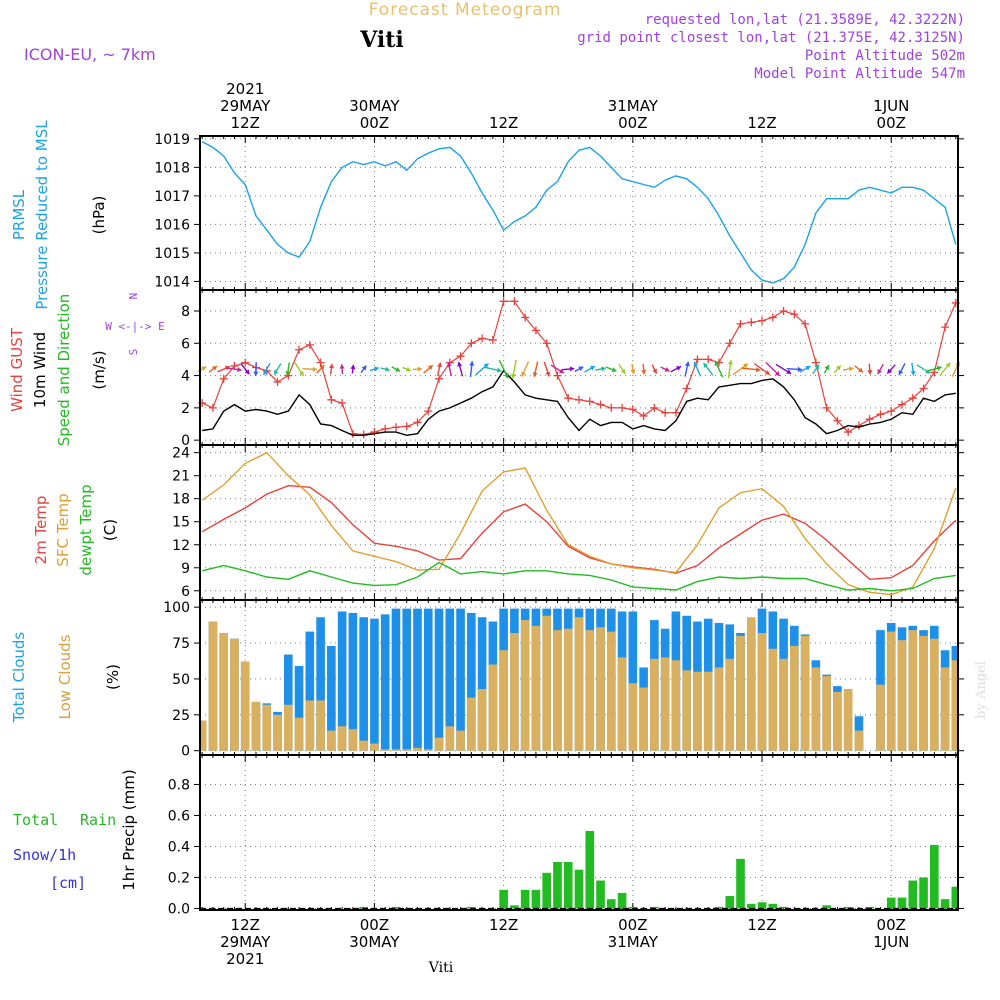 This screenshot has width=1000, height=1000. I want to click on y-tick-label: 1014, so click(172, 282).